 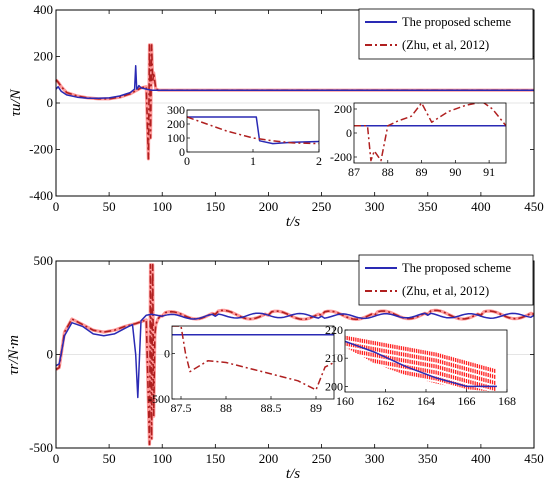 I want to click on top-xtick-label: 200, so click(x=269, y=206).